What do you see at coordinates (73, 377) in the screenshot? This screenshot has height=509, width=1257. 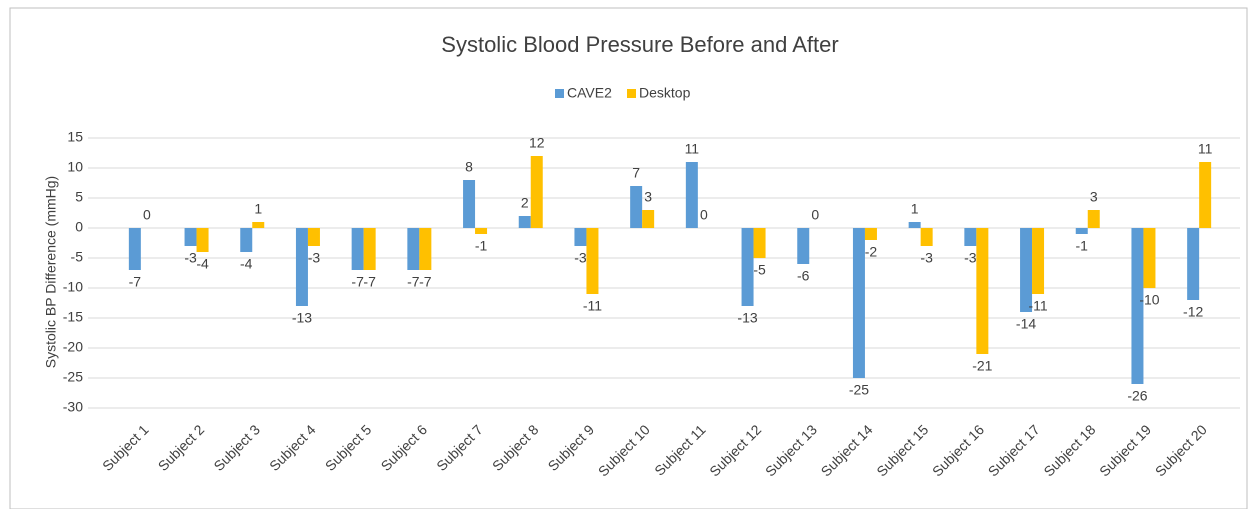 I see `y-tick-label: -25` at bounding box center [73, 377].